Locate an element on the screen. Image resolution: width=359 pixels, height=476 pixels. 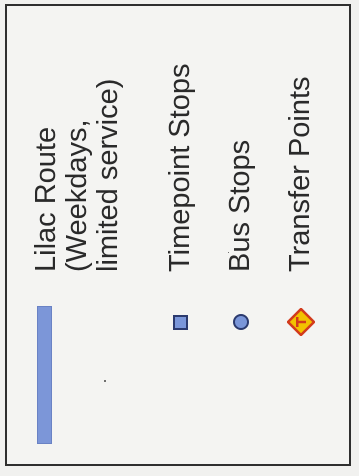
bus-stop-label: Bus Stops is located at coordinates (240, 205).